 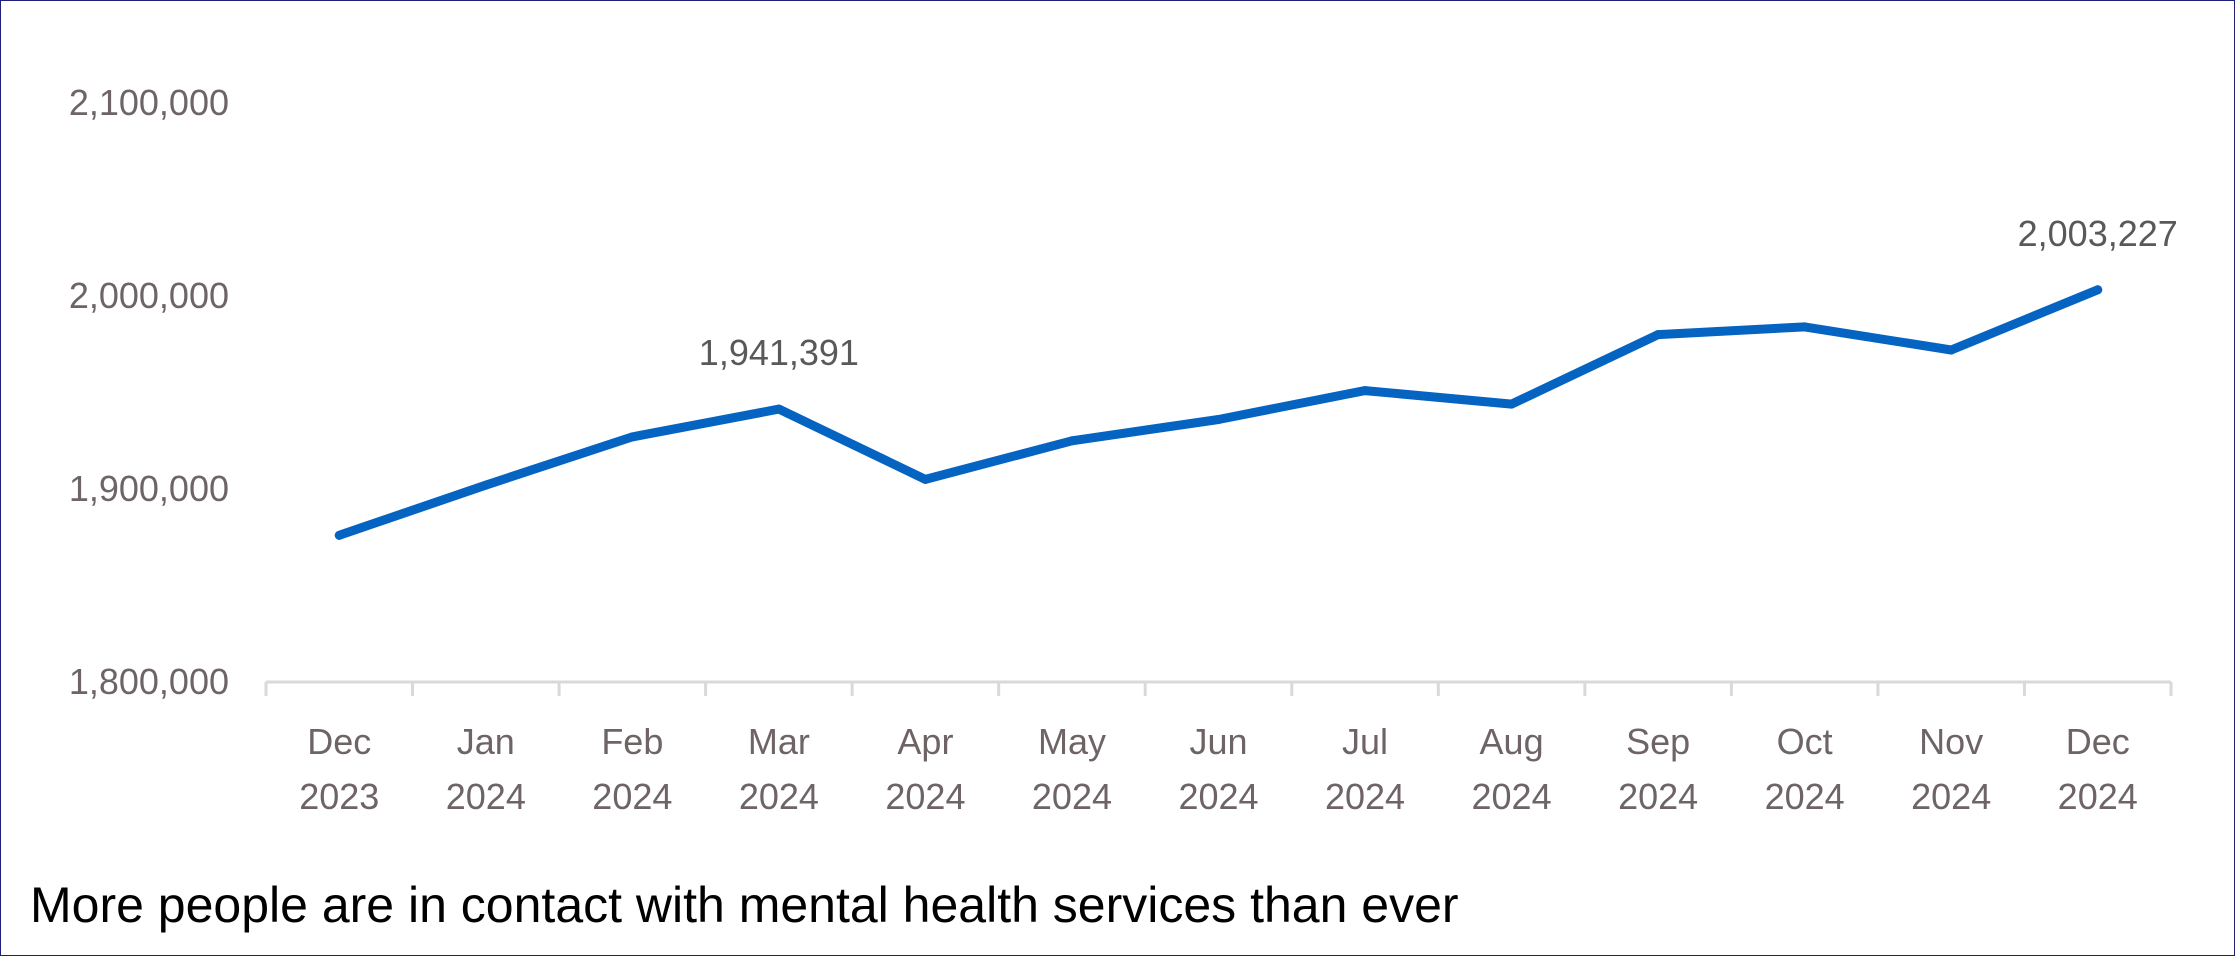 I want to click on y-tick-label: 1,800,000, so click(x=149, y=681).